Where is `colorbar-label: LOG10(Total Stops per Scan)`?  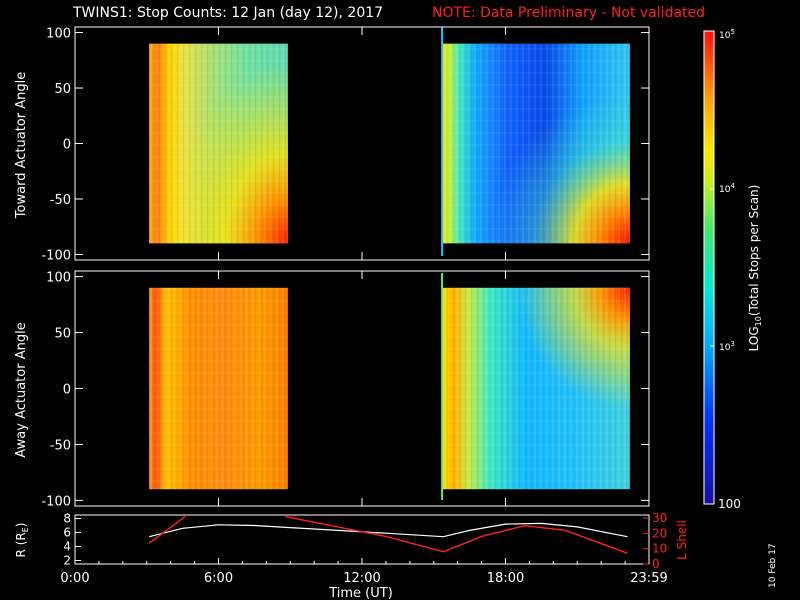 colorbar-label: LOG10(Total Stops per Scan) is located at coordinates (755, 268).